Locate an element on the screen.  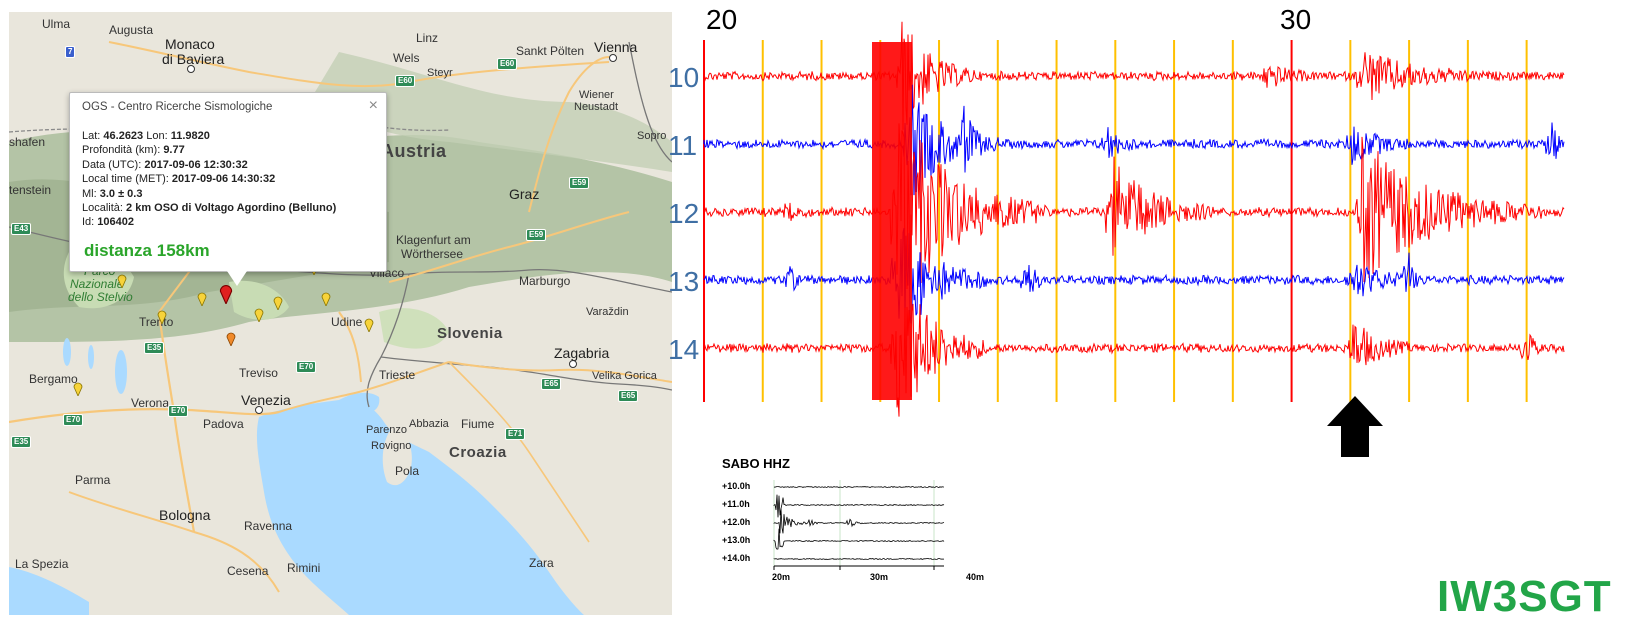
sabo-row-label: +12.0h is located at coordinates (736, 522).